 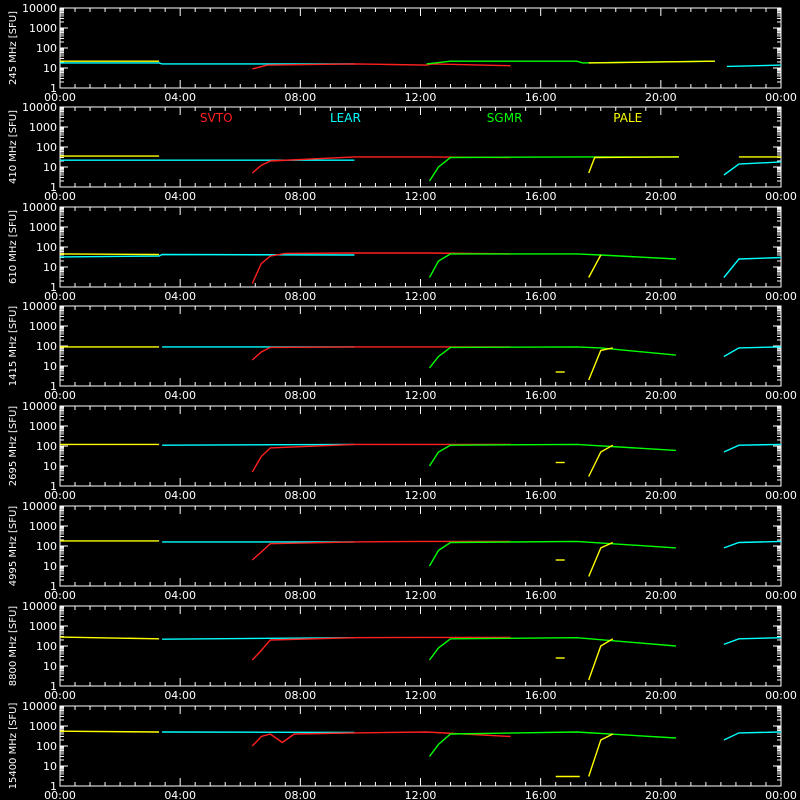 I want to click on legend-sgmr: SGMR, so click(x=505, y=118).